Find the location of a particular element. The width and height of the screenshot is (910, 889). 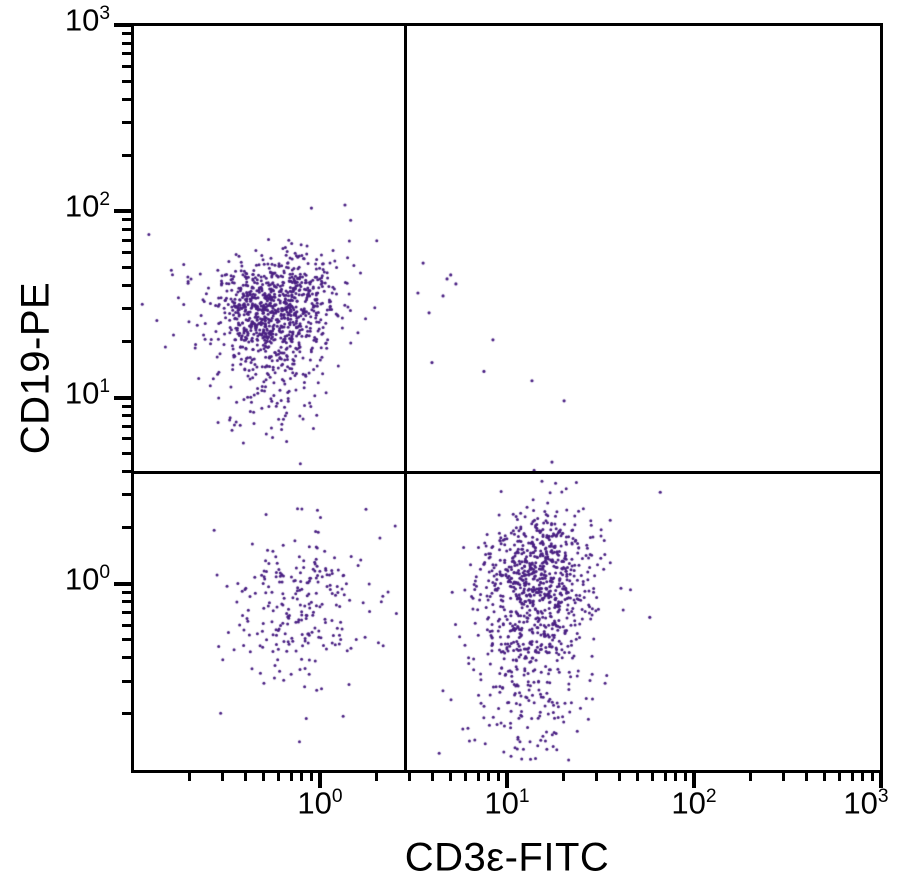

x-axis-title: CD3ε-FITC is located at coordinates (507, 857).